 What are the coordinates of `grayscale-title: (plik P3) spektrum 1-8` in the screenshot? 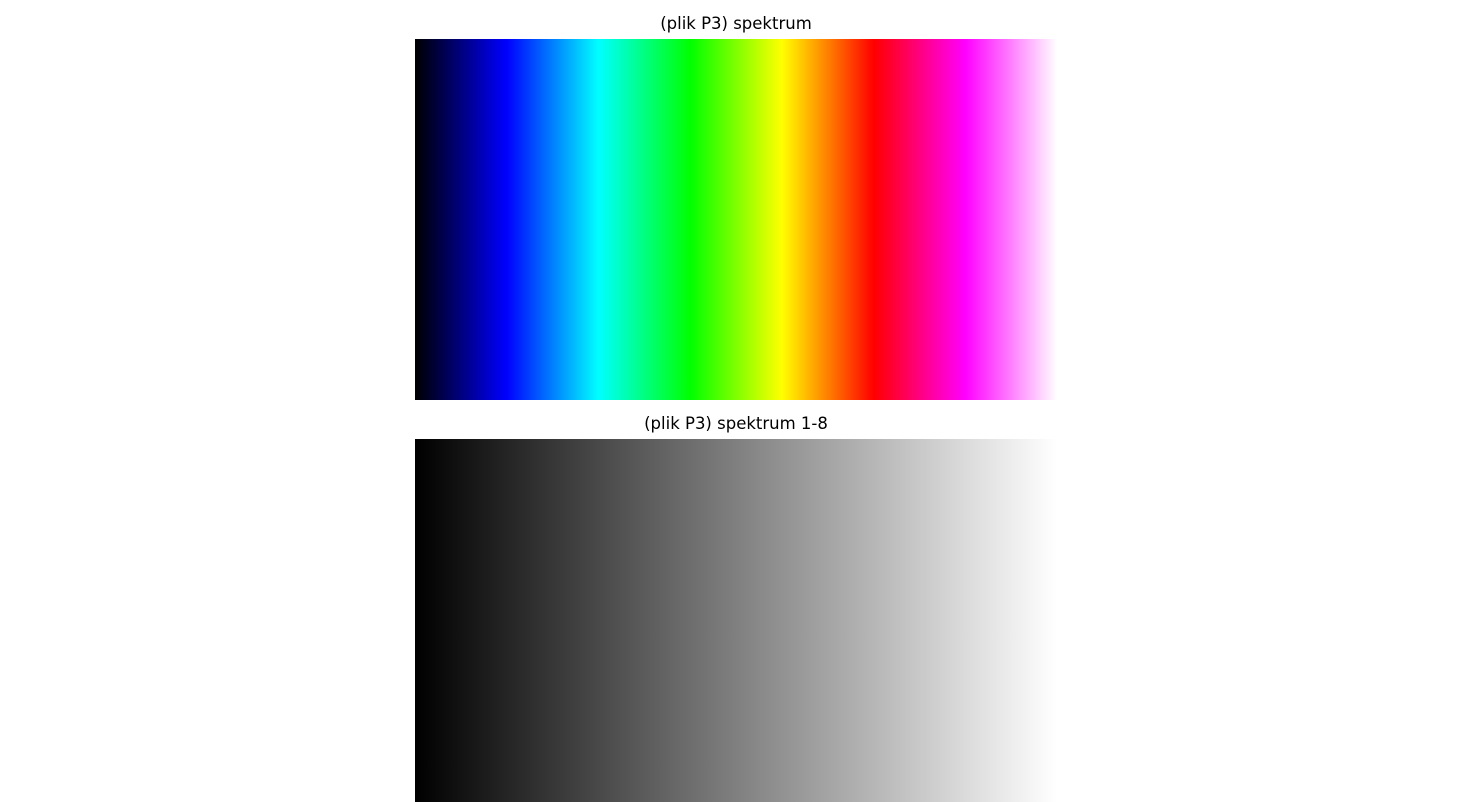 It's located at (736, 423).